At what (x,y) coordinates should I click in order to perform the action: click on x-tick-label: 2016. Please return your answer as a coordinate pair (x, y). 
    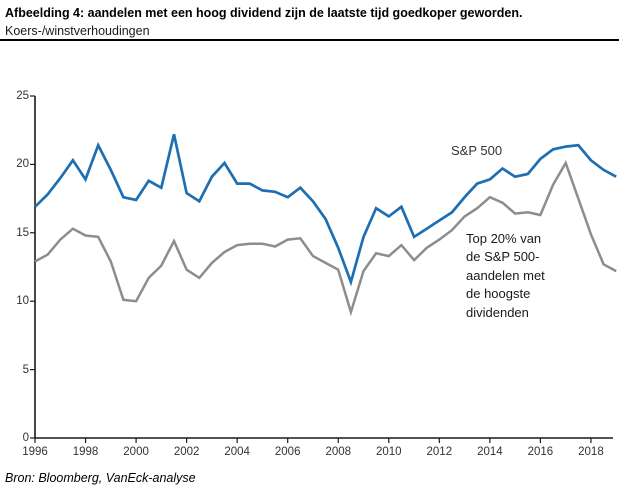
    Looking at the image, I should click on (540, 452).